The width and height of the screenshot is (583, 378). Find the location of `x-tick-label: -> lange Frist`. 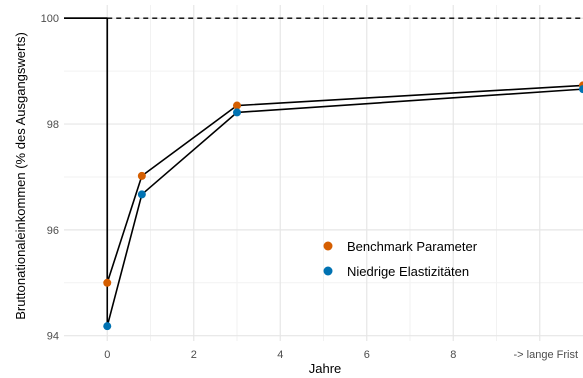

x-tick-label: -> lange Frist is located at coordinates (546, 355).